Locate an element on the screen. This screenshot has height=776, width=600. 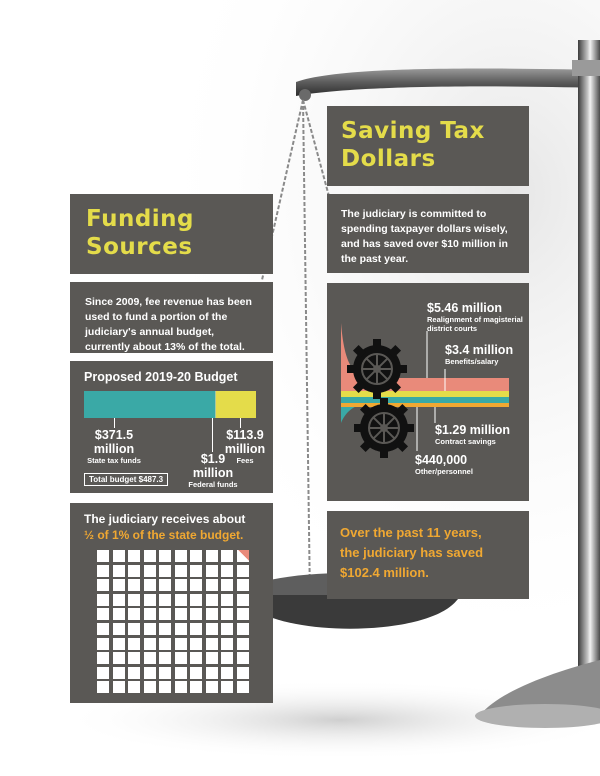
savings-item-benefits: $3.4 million Benefits/salary is located at coordinates (479, 354).